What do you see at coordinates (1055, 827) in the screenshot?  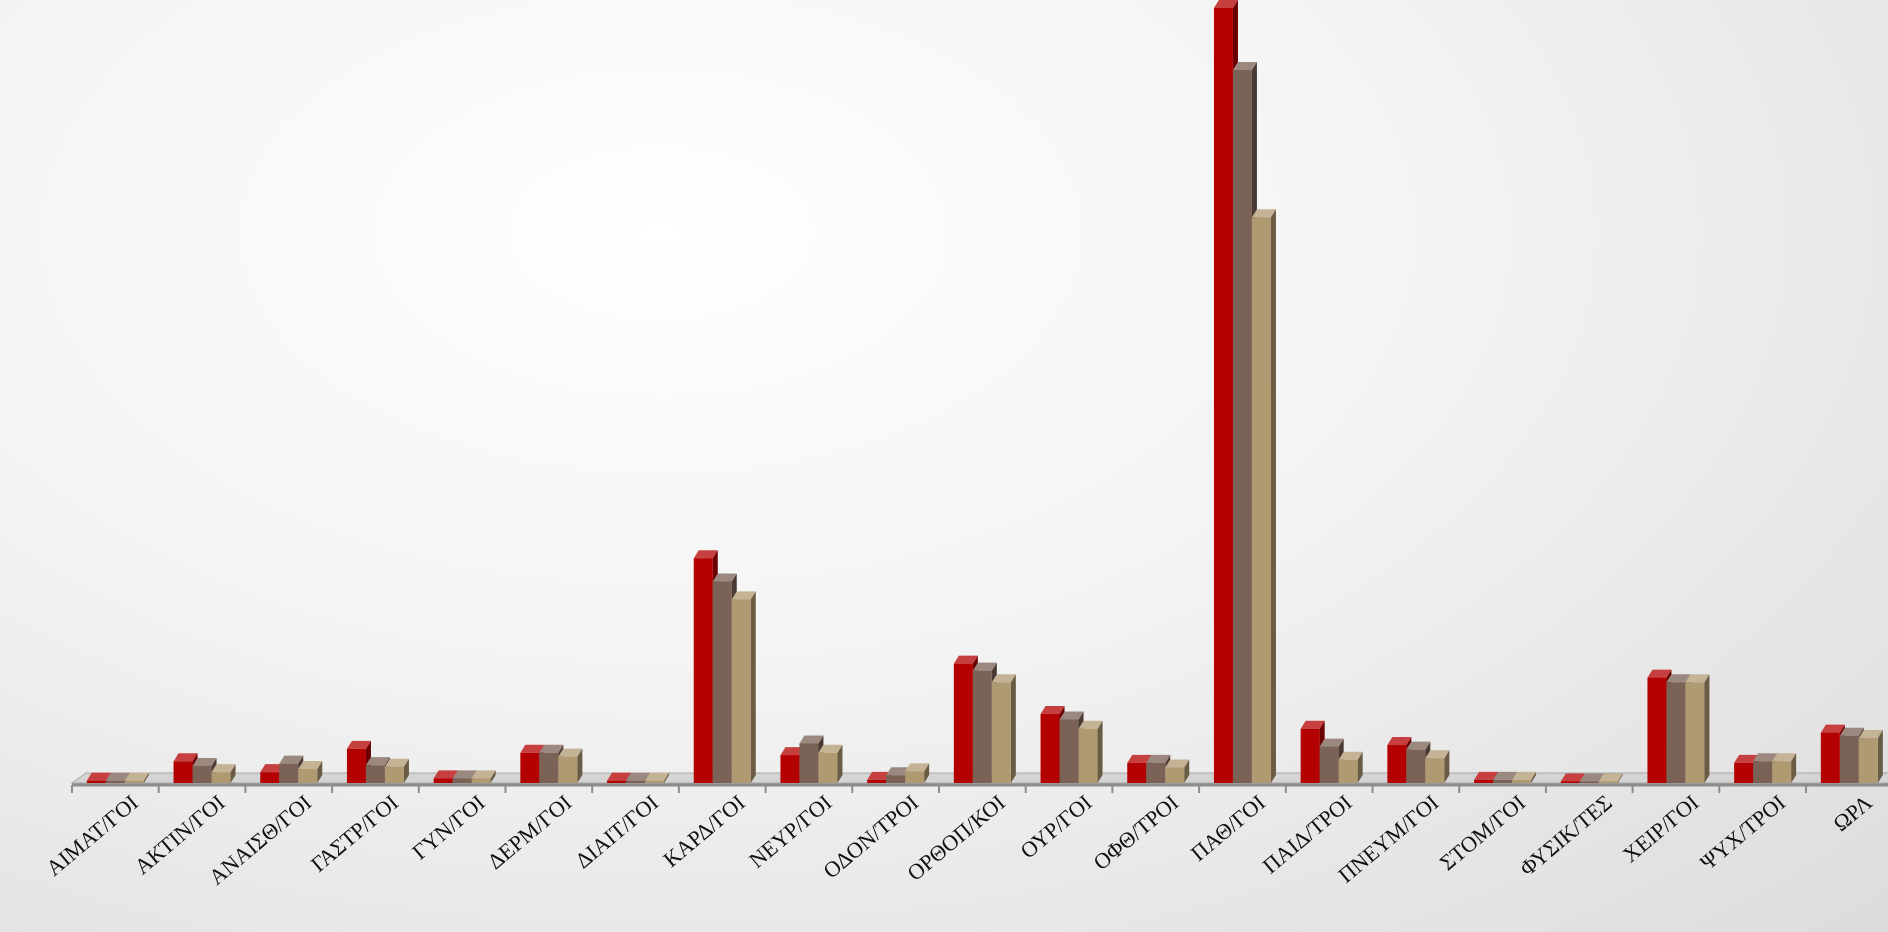 I see `x-tick-label: ΟΥΡ/ΓΟΙ` at bounding box center [1055, 827].